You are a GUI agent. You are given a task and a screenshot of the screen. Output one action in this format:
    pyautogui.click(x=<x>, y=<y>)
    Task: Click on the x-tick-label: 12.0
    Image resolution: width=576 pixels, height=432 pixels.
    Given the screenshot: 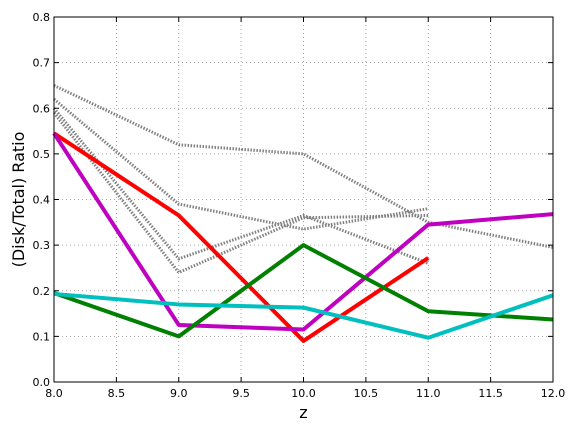 What is the action you would take?
    pyautogui.click(x=553, y=393)
    